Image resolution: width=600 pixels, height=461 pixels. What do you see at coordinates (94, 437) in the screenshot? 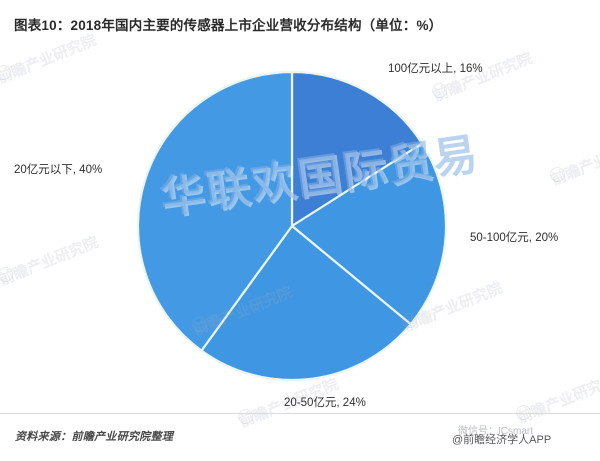
I see `source-note: 资料来源：前瞻产业研究院整理` at bounding box center [94, 437].